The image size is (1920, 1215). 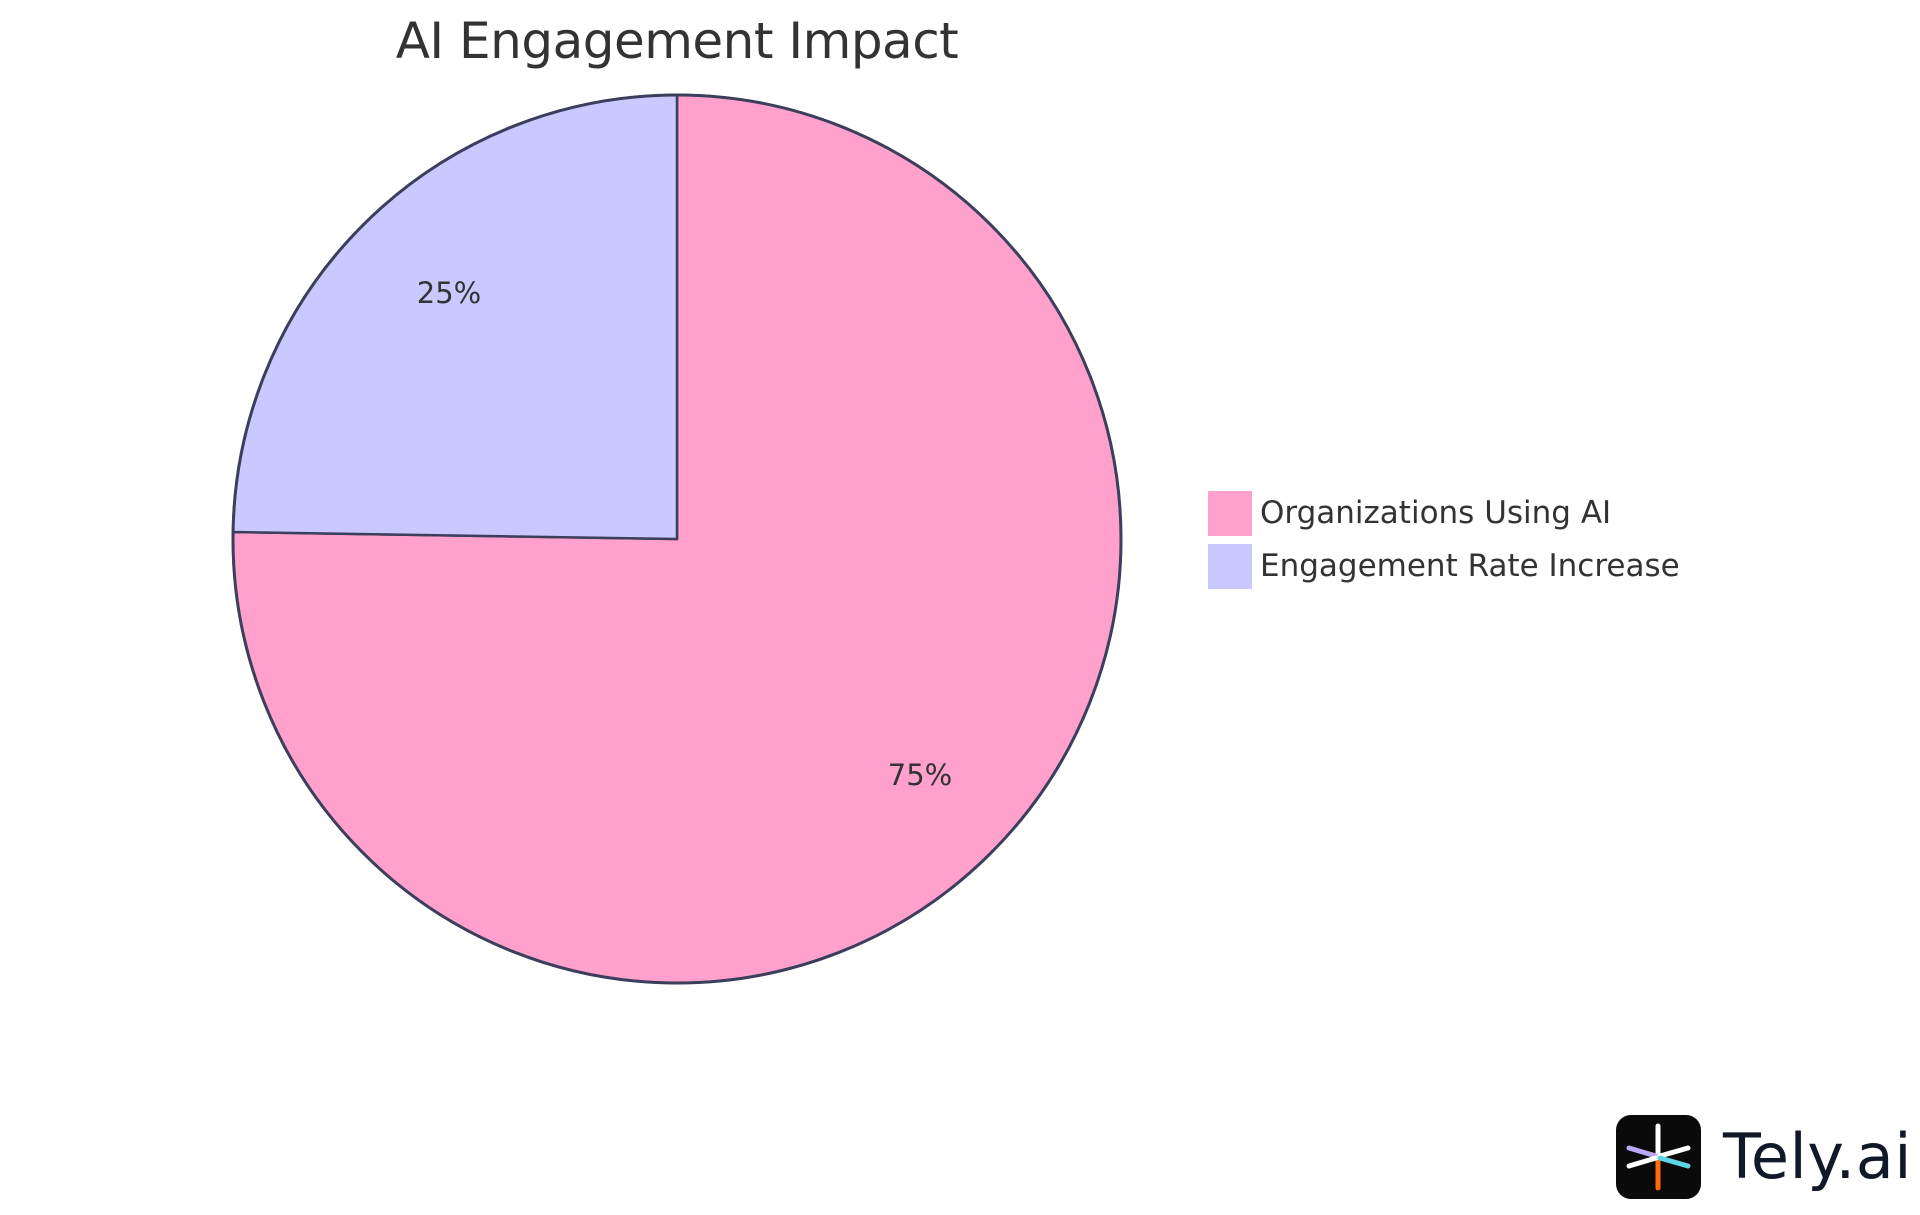 I want to click on slice-label-75: 75%, so click(x=920, y=775).